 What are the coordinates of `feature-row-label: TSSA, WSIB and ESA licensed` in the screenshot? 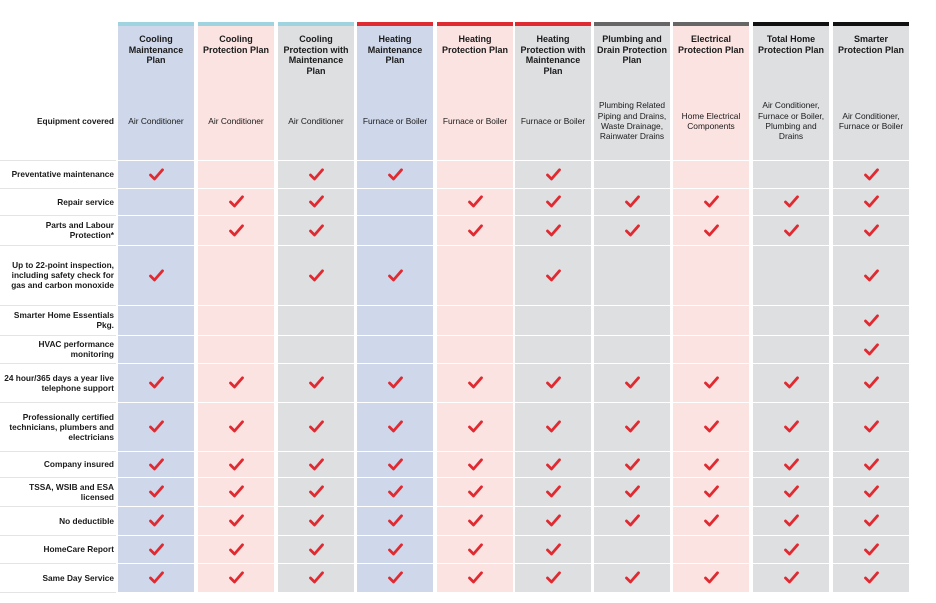 It's located at (71, 491).